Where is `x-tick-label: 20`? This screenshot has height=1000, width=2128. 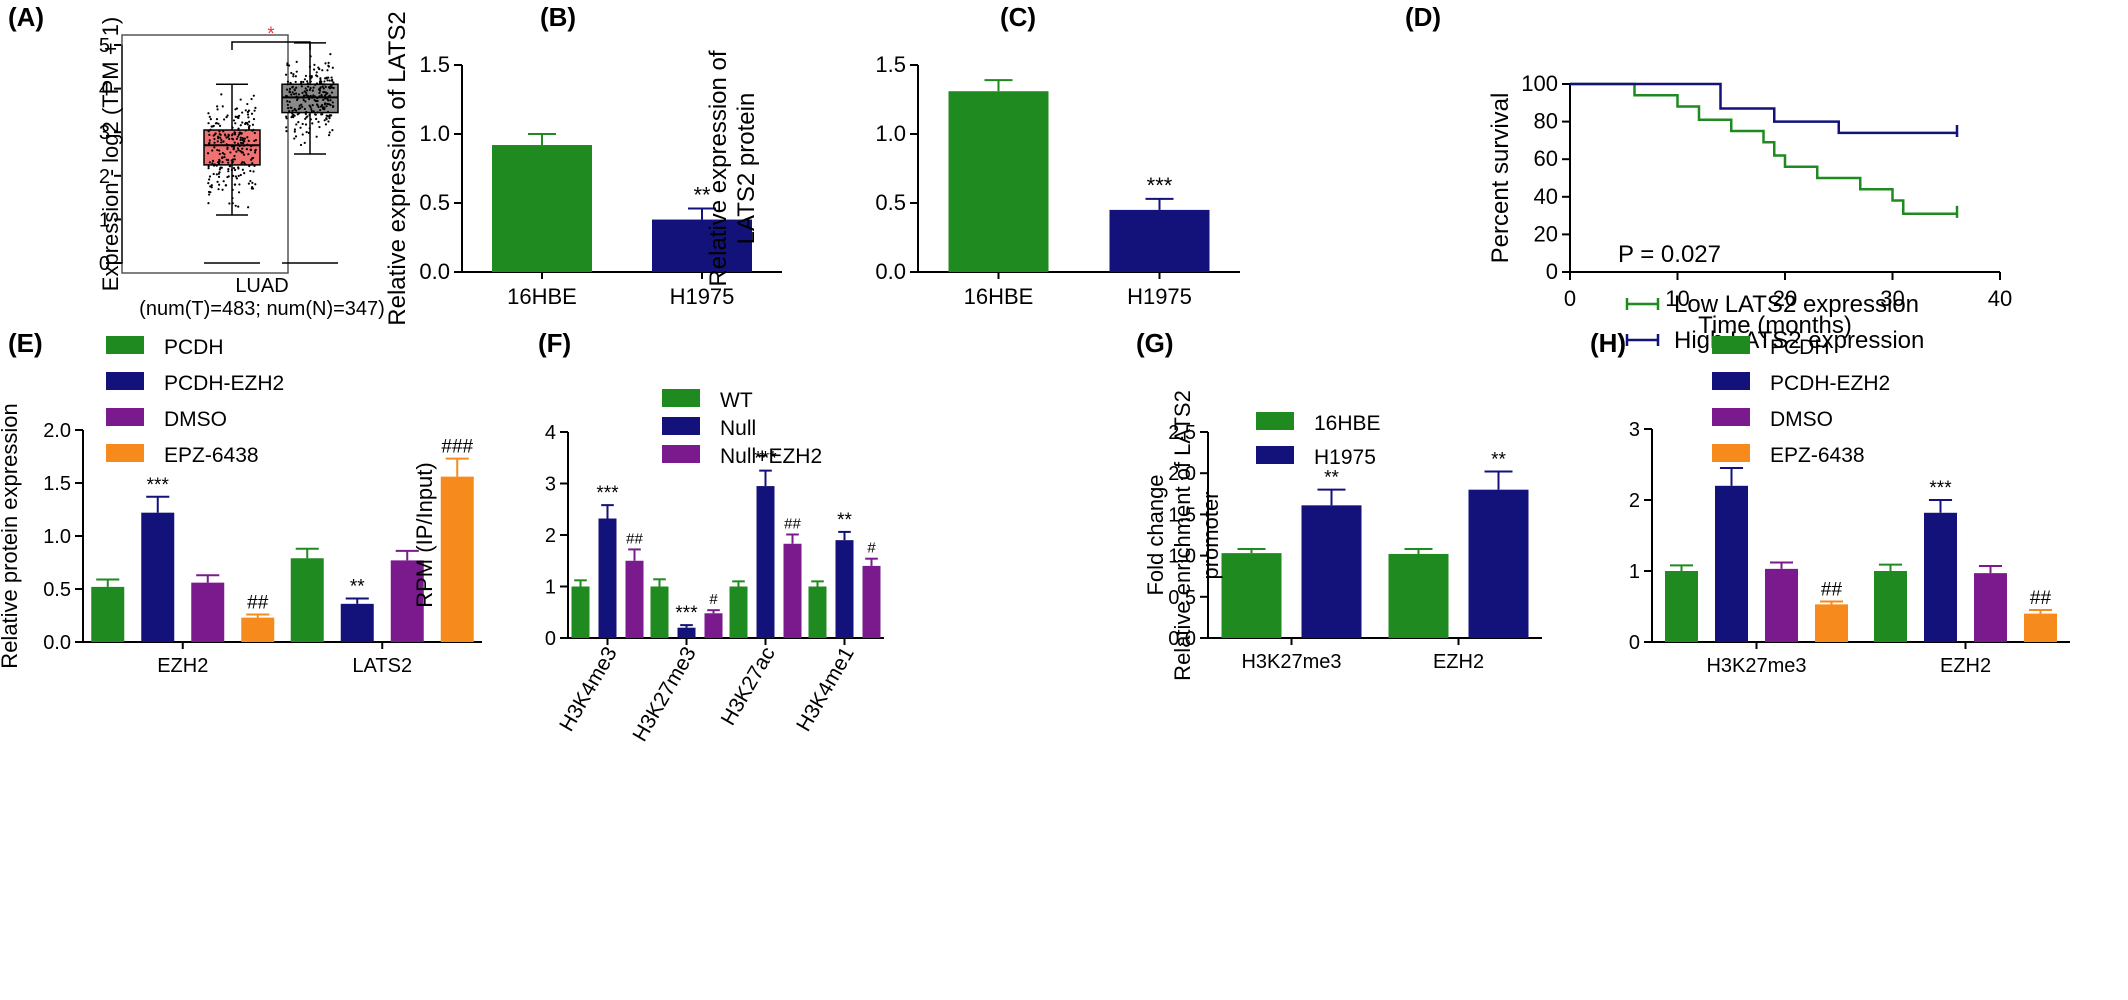
x-tick-label: 20 is located at coordinates (1785, 298).